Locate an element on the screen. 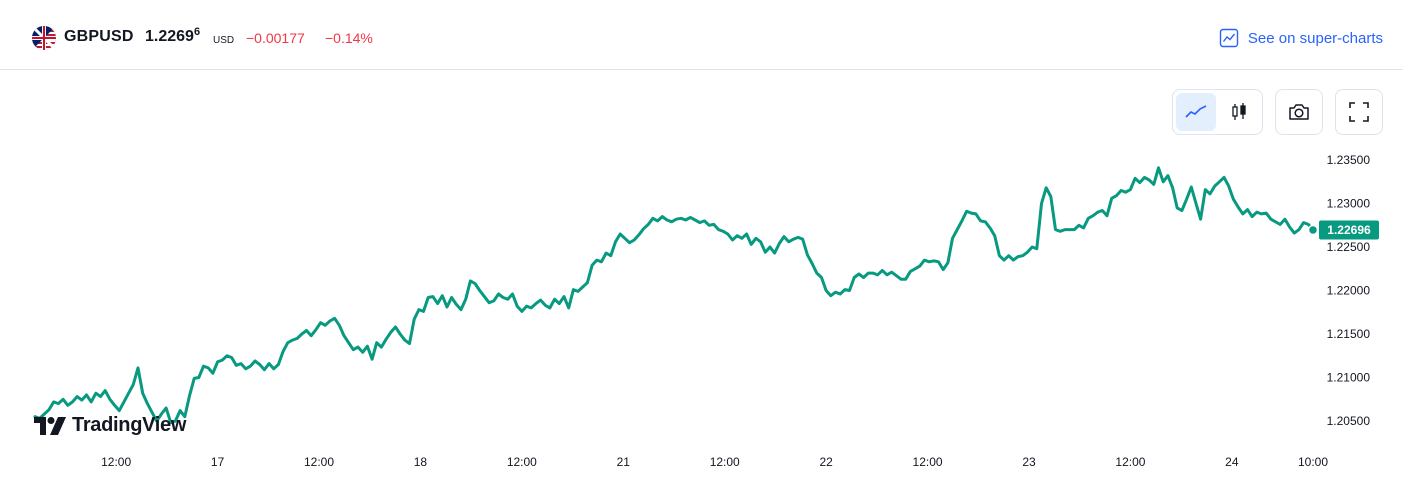 This screenshot has height=489, width=1403. screenshot-button is located at coordinates (1299, 112).